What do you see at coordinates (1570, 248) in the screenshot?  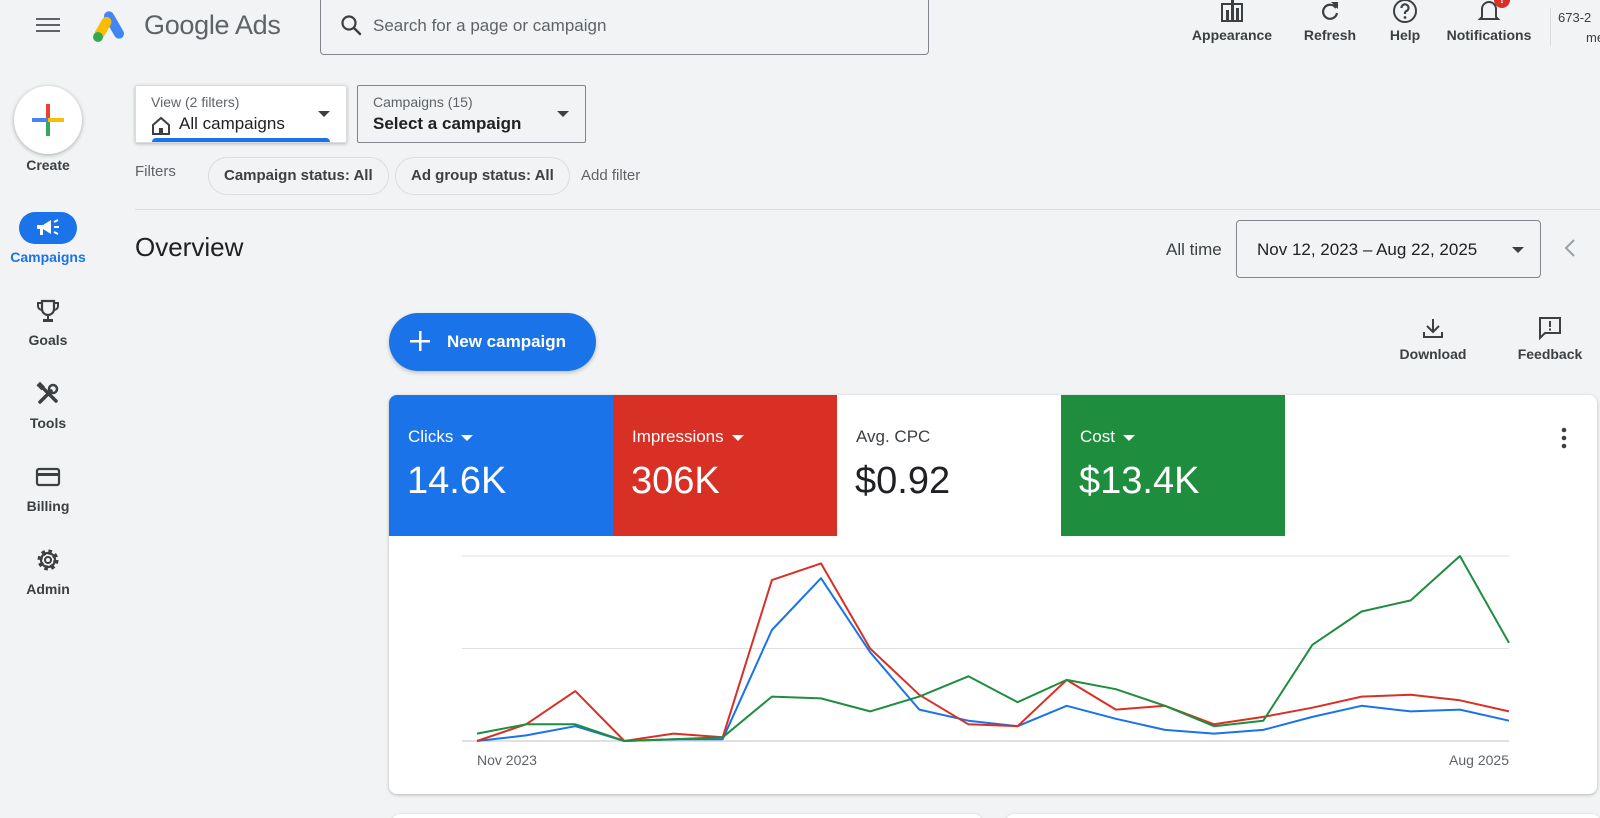 I see `chevron-left-icon` at bounding box center [1570, 248].